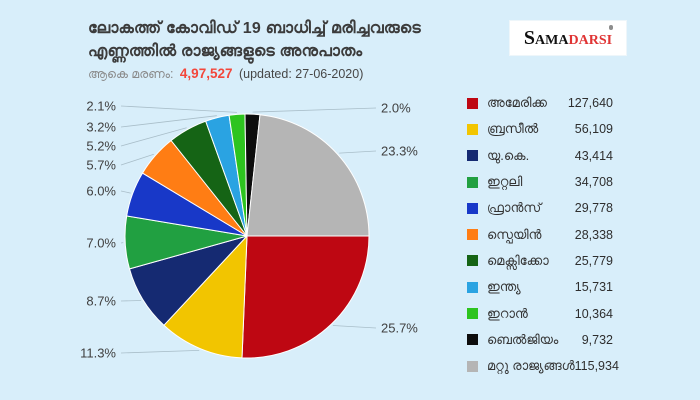 The image size is (700, 400). What do you see at coordinates (540, 313) in the screenshot?
I see `legend-row-iran: ഇറാൻ 10,364` at bounding box center [540, 313].